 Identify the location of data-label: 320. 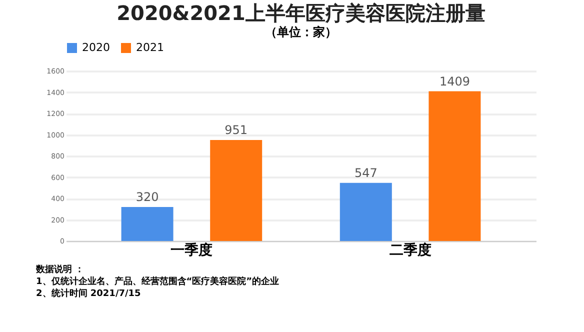
(147, 197).